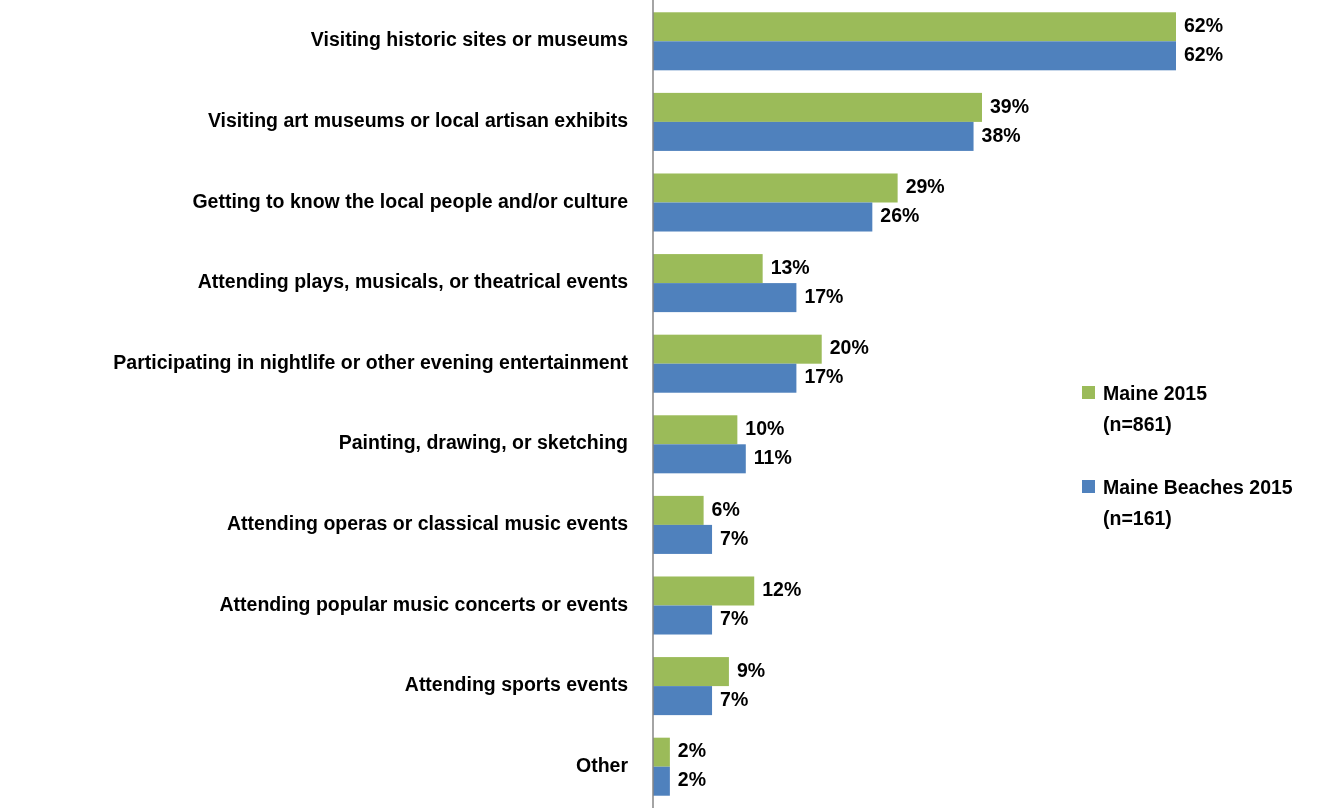 Image resolution: width=1330 pixels, height=808 pixels. Describe the element at coordinates (413, 281) in the screenshot. I see `y-tick-label: Attending plays, musicals, or theatrical events` at that location.